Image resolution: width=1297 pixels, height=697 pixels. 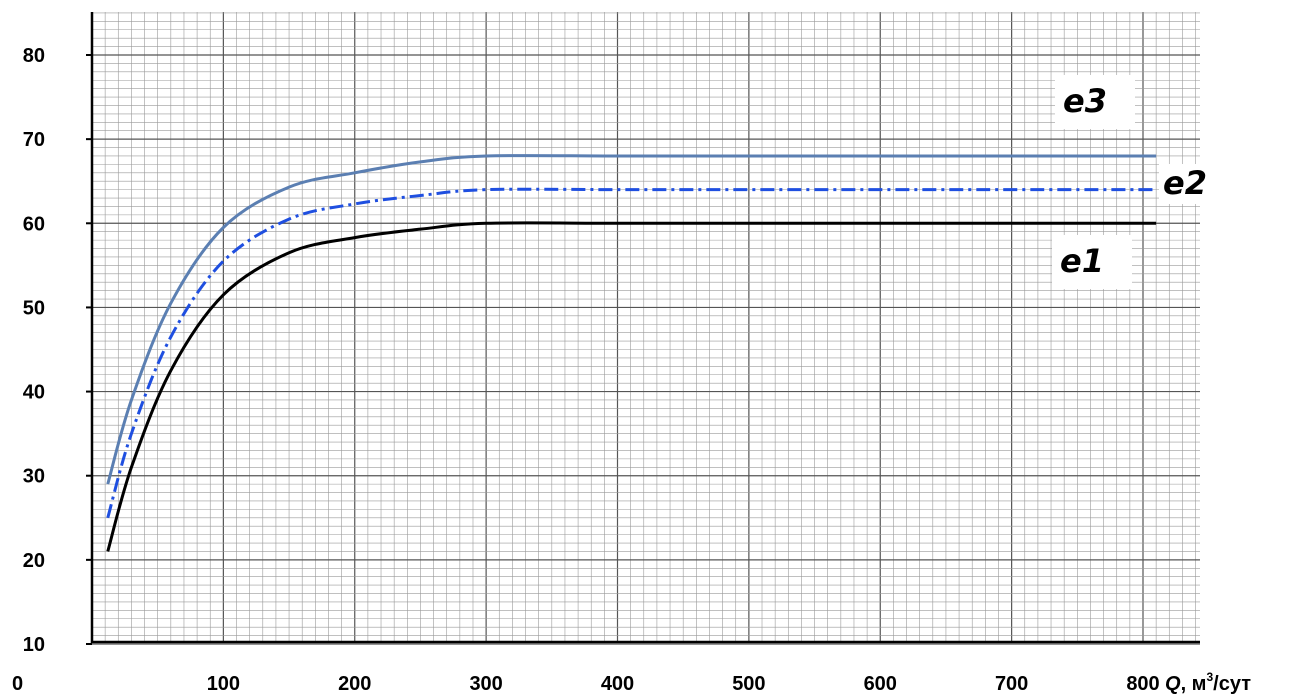 What do you see at coordinates (34, 645) in the screenshot?
I see `y-tick-label: 10` at bounding box center [34, 645].